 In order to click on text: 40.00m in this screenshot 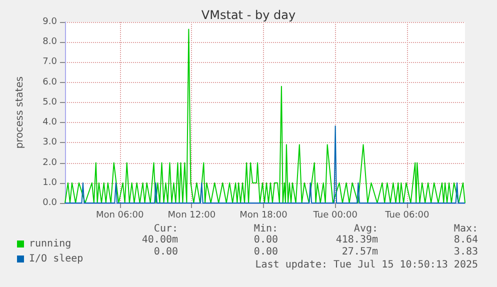, I will do `click(160, 240)`.